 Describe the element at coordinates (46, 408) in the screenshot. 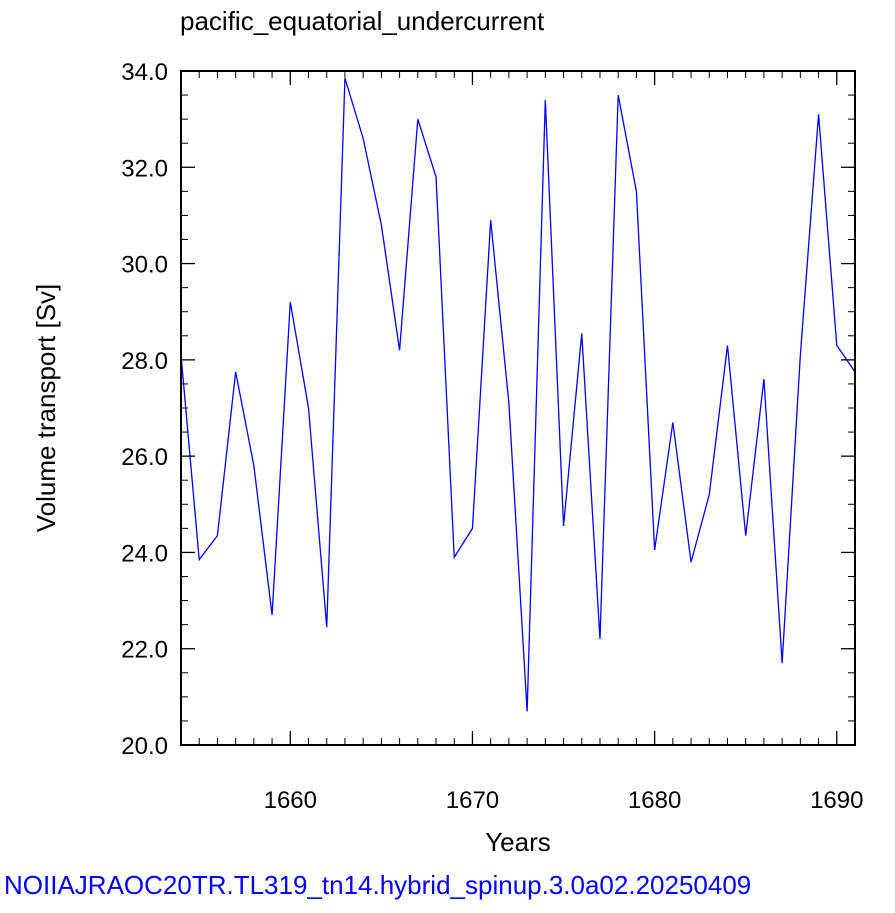

I see `y-axis-label: Volume transport [Sv]` at that location.